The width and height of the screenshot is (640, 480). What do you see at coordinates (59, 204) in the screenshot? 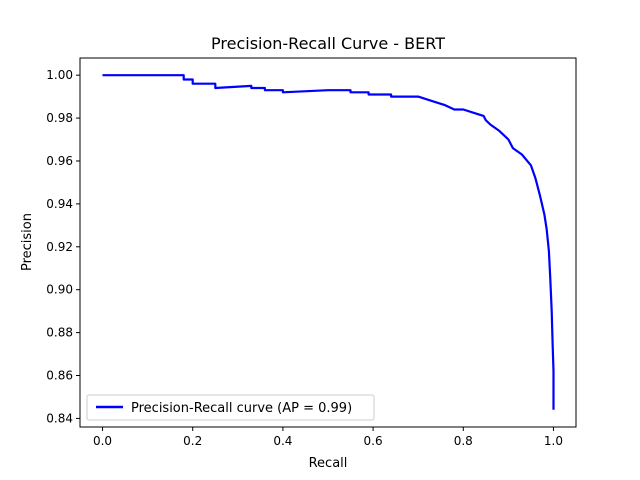
I see `y-tick-label: 0.94` at bounding box center [59, 204].